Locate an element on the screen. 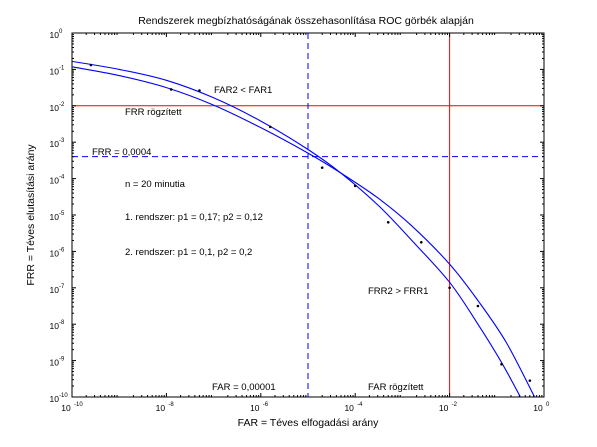  y-tick-label-exponent: -9 is located at coordinates (62, 360).